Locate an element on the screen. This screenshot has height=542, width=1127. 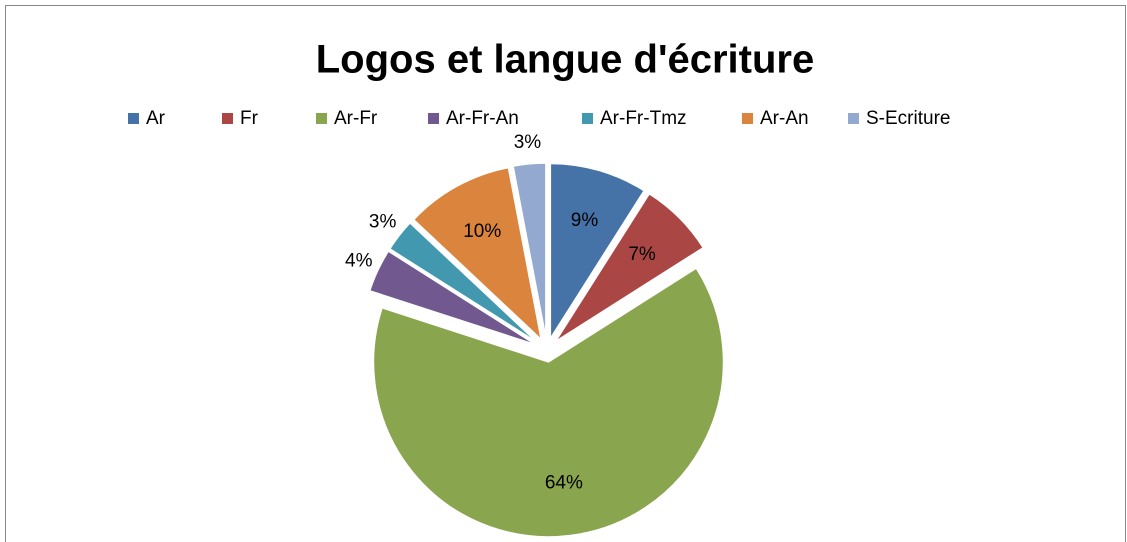
legend-label: Fr is located at coordinates (249, 118).